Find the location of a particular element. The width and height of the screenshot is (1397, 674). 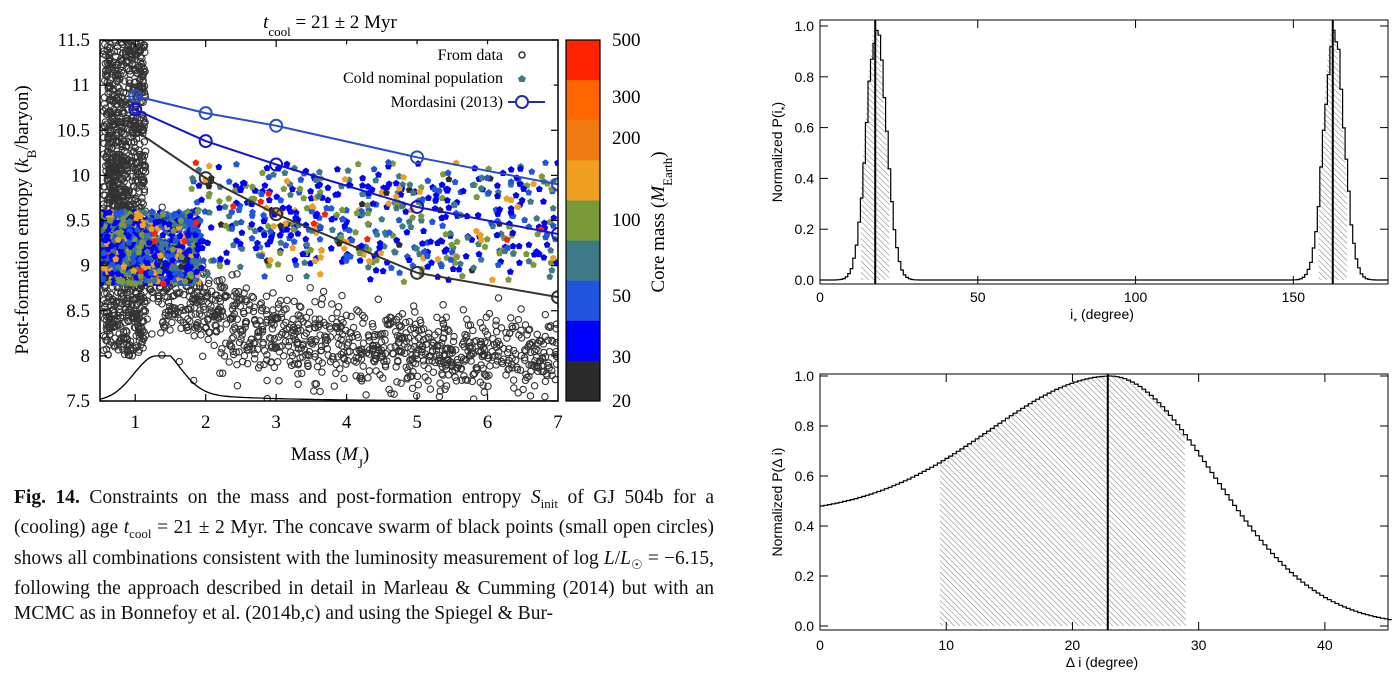

x-tick-label: 50 is located at coordinates (978, 297).